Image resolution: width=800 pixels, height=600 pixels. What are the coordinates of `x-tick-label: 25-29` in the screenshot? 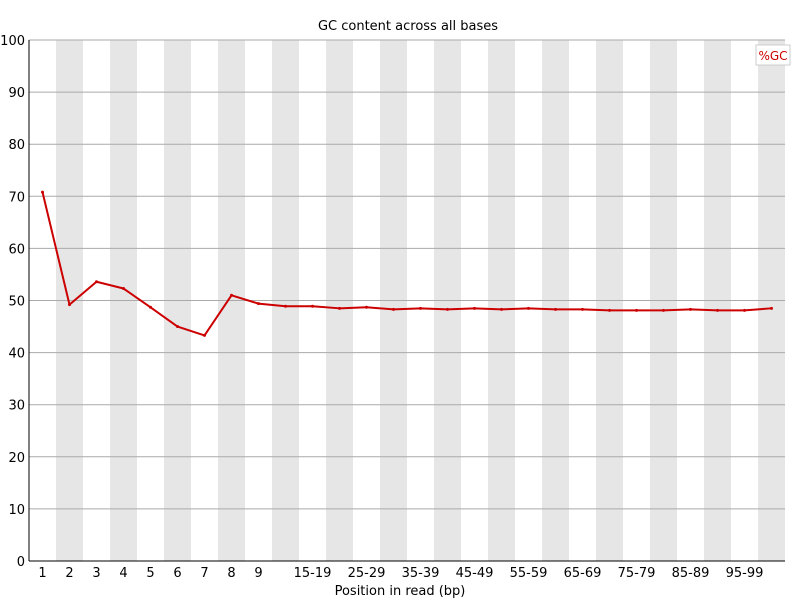 It's located at (367, 573).